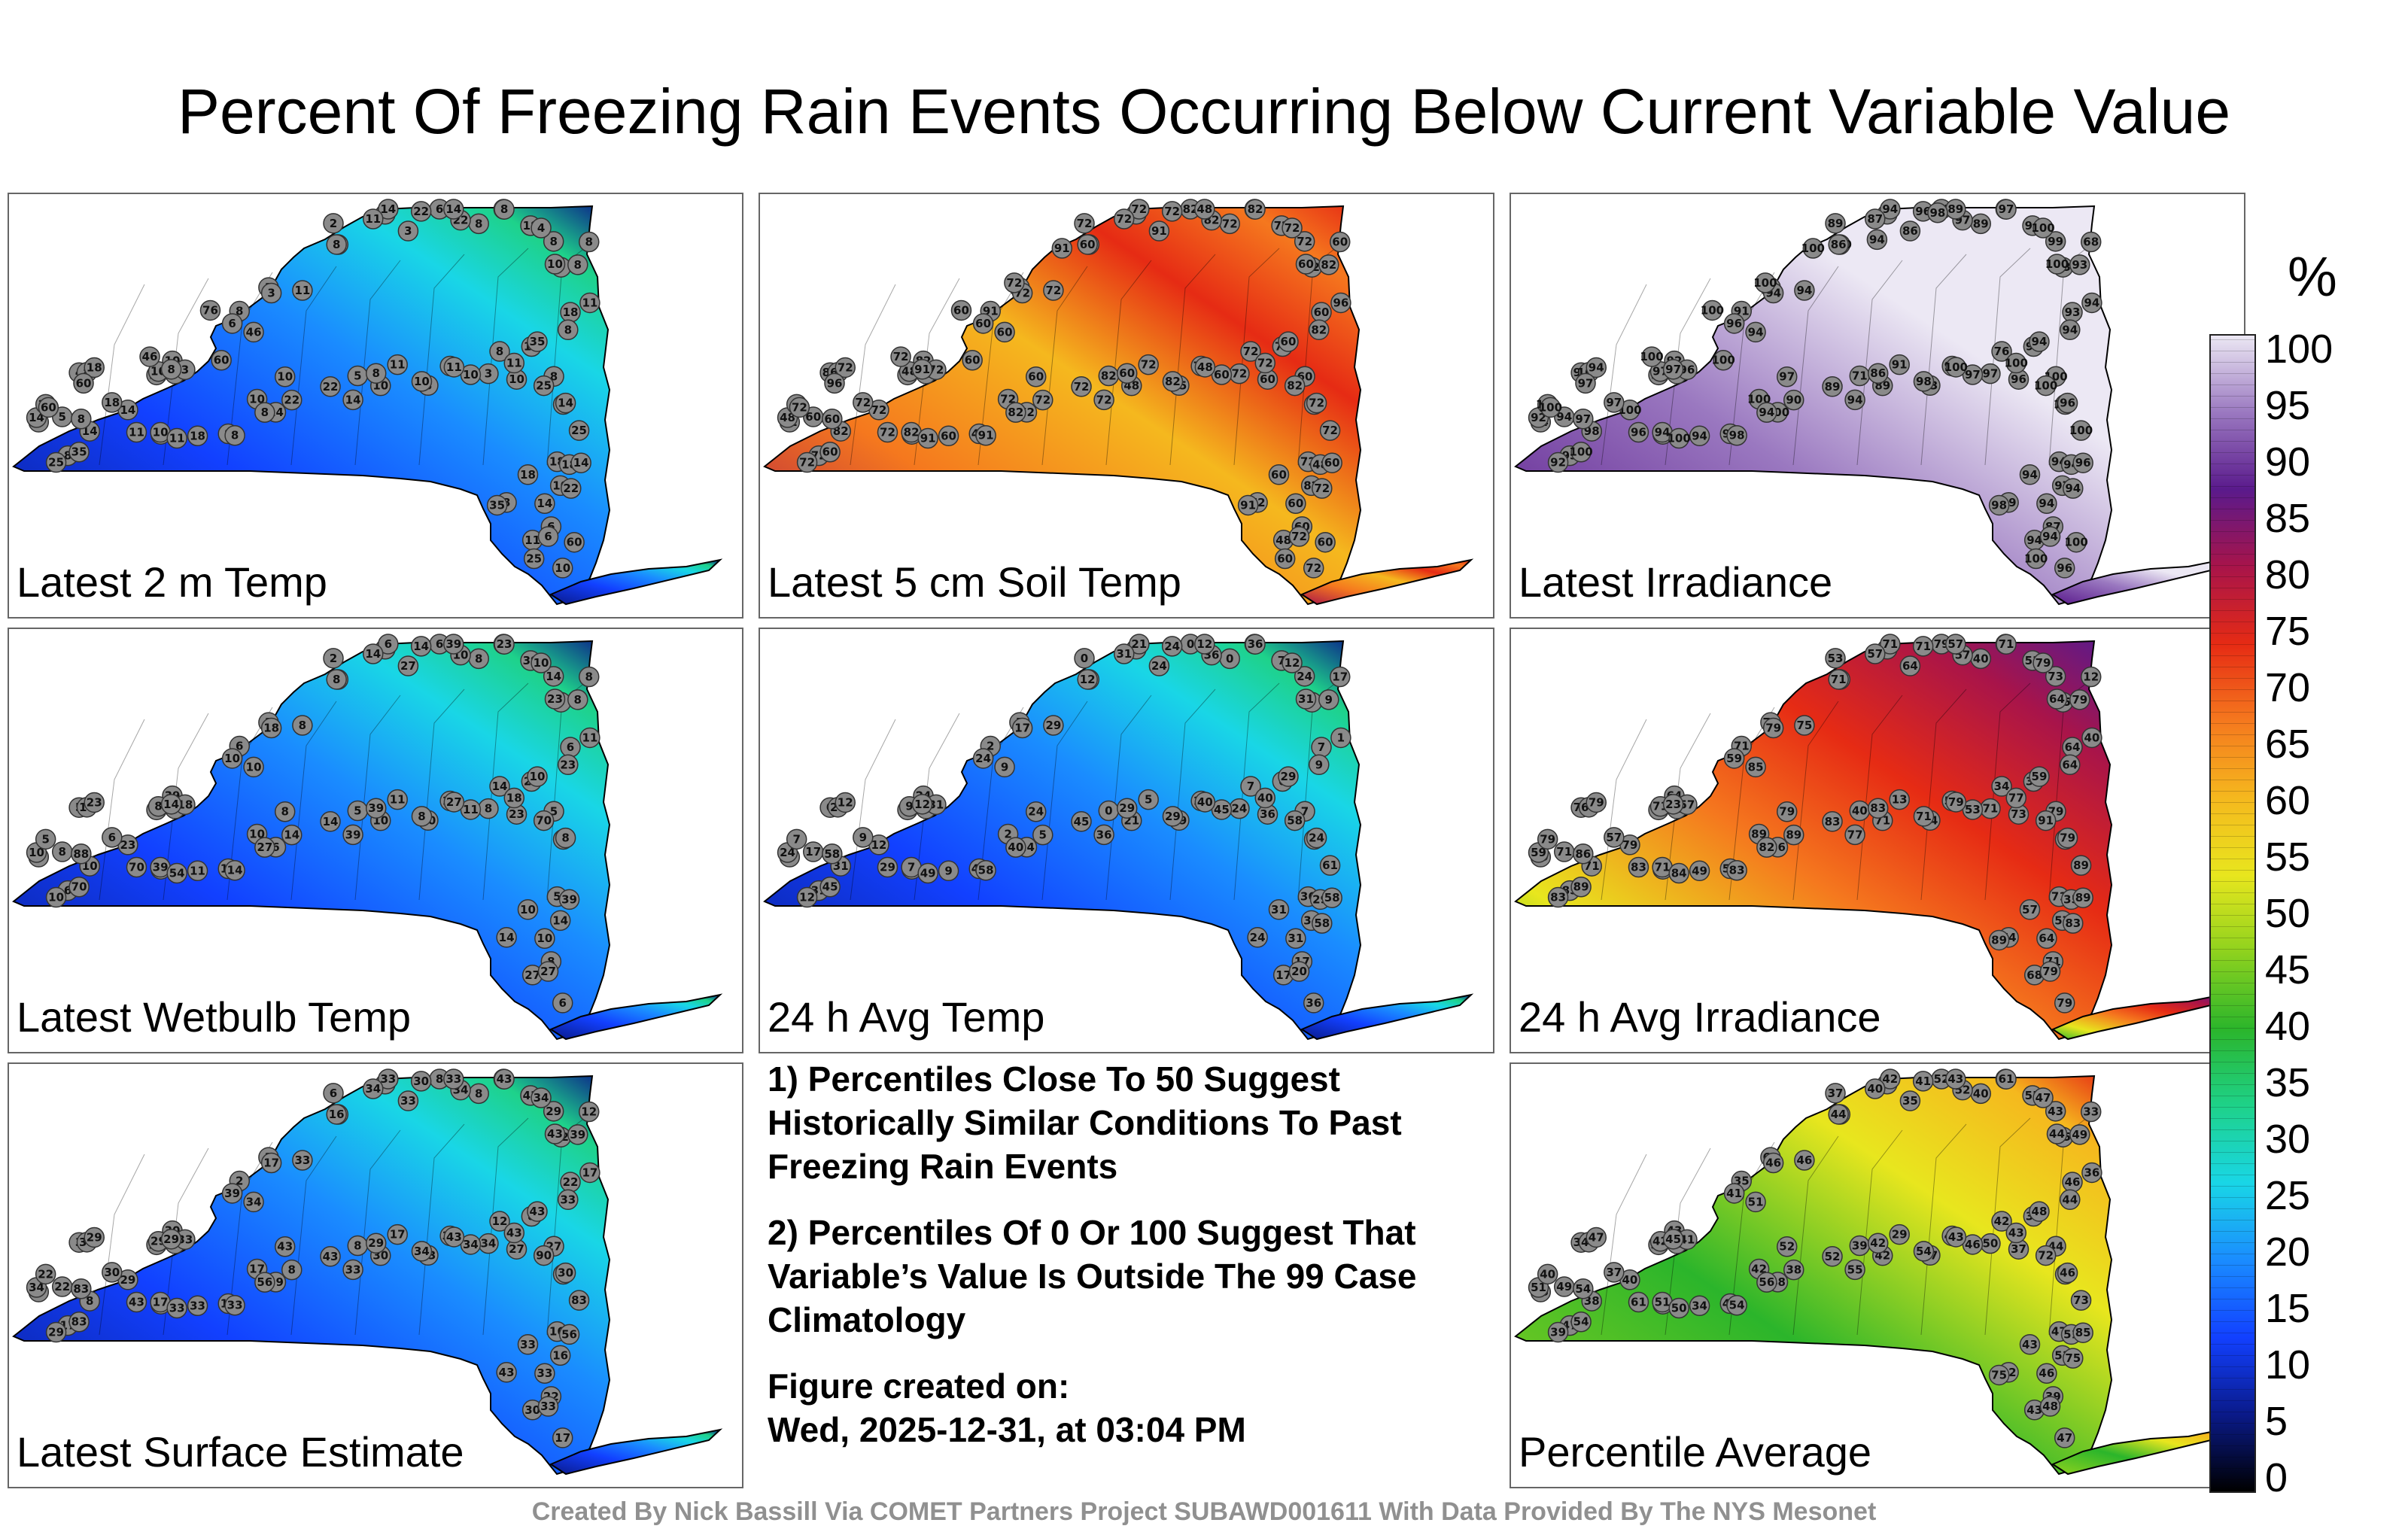  What do you see at coordinates (497, 505) in the screenshot?
I see `station-value: 35` at bounding box center [497, 505].